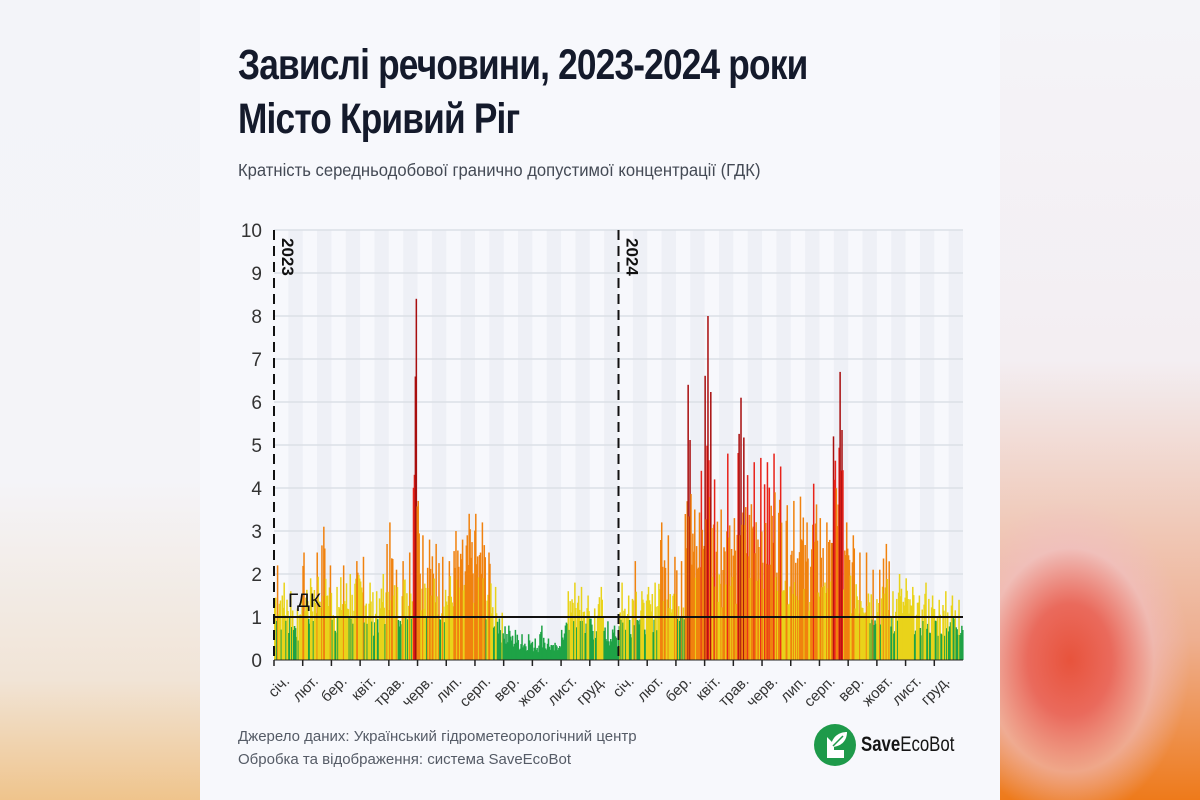 The height and width of the screenshot is (800, 1200). Describe the element at coordinates (820, 692) in the screenshot. I see `month-label: серп.` at that location.